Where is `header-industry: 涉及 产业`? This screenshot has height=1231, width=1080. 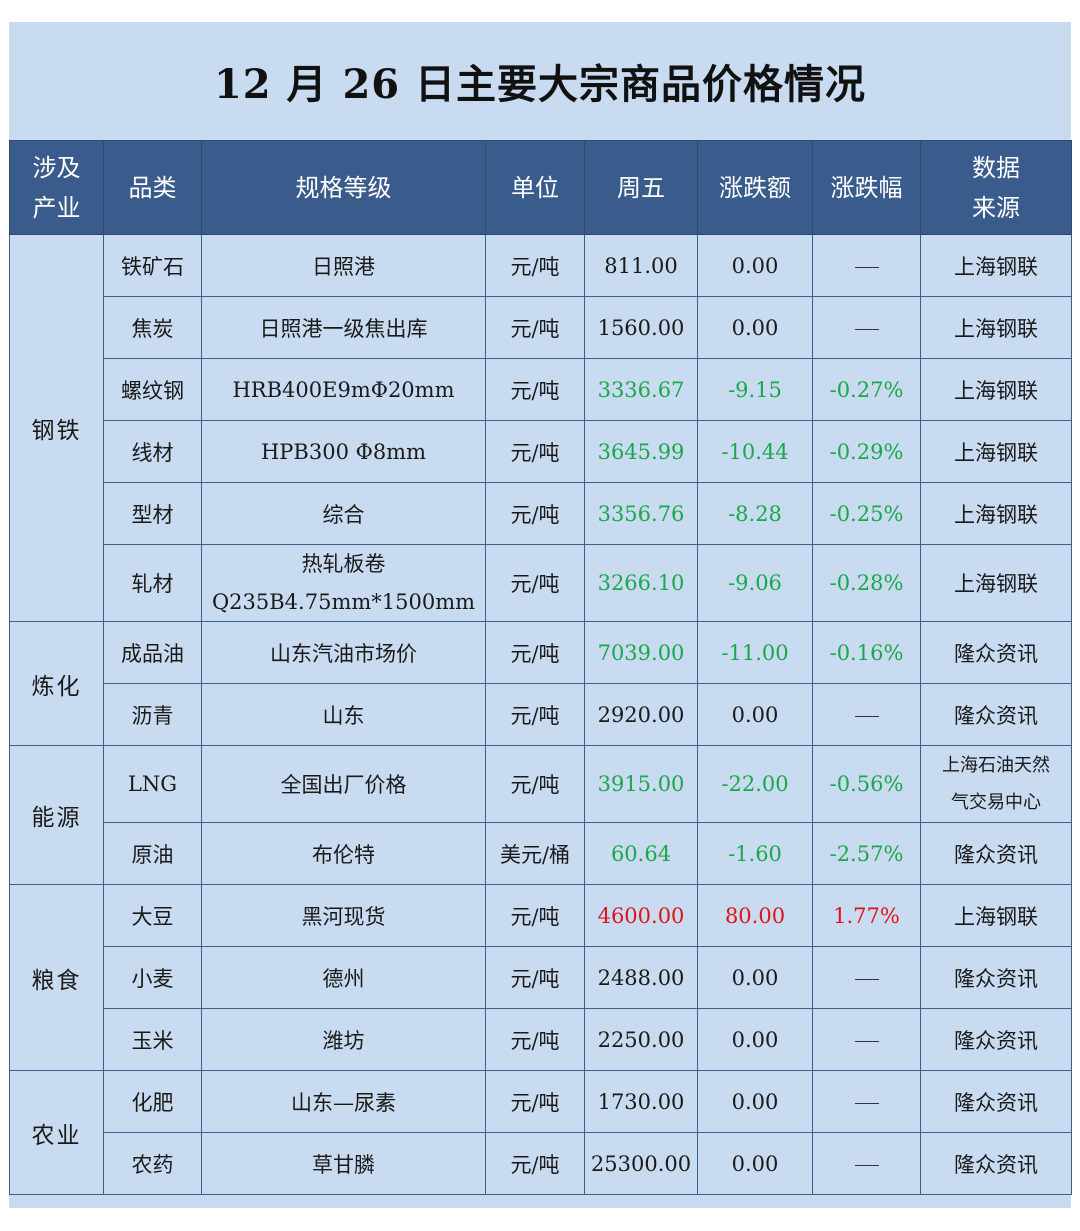
header-industry: 涉及 产业 is located at coordinates (56, 187).